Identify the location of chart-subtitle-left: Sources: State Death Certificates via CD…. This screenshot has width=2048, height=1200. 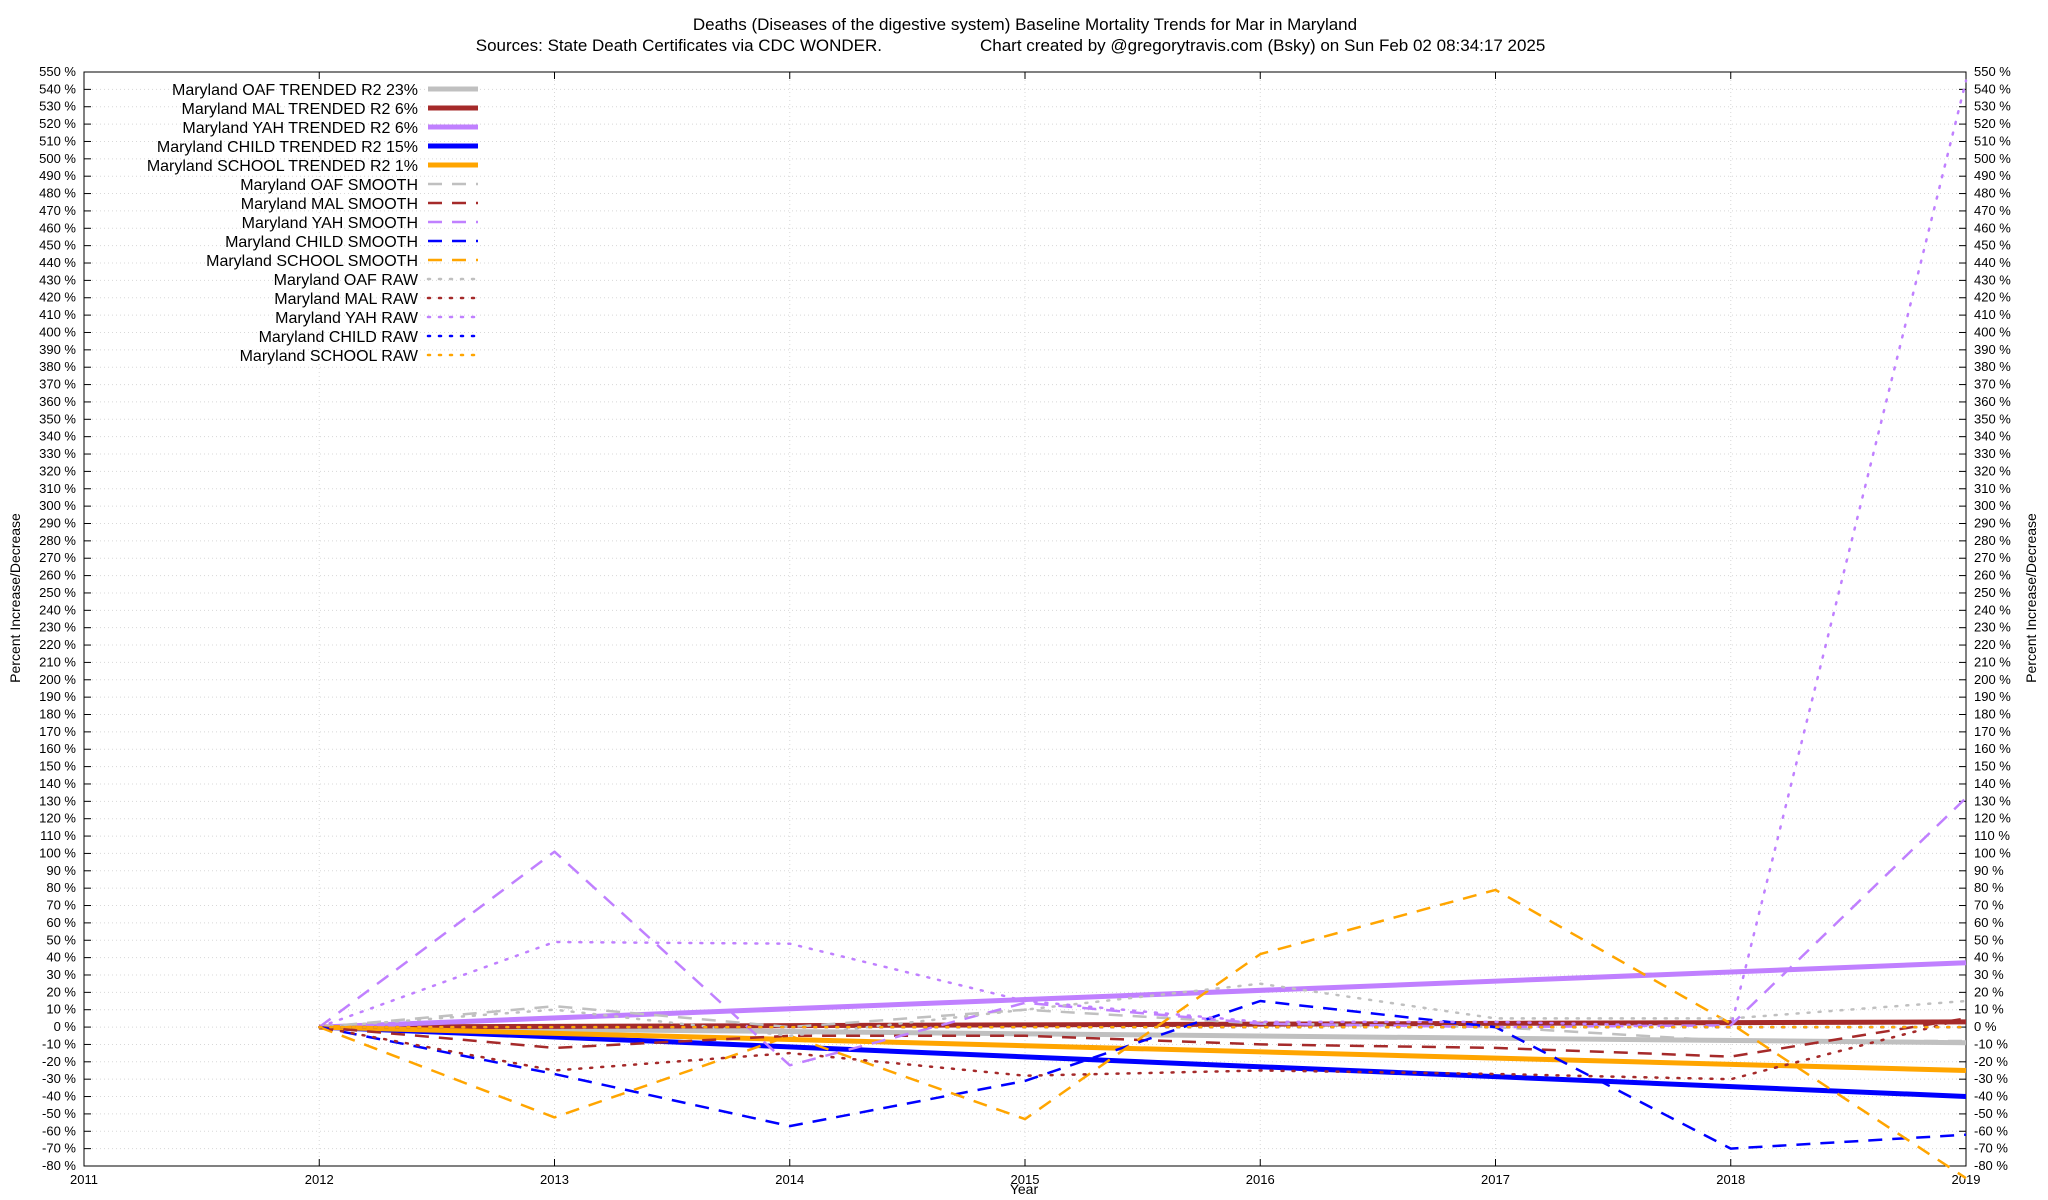
(679, 45).